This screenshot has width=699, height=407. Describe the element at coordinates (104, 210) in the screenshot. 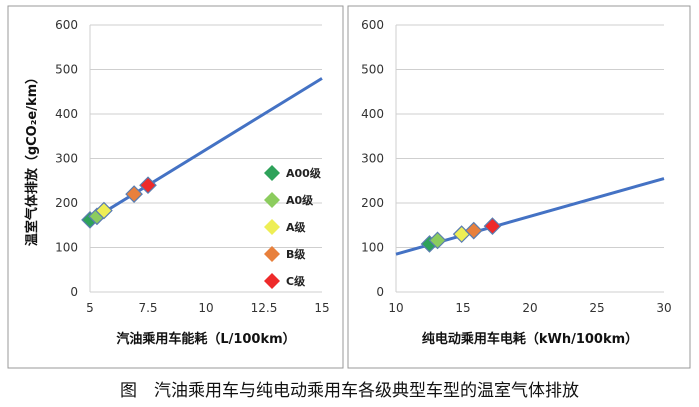

I see `data-point-a` at that location.